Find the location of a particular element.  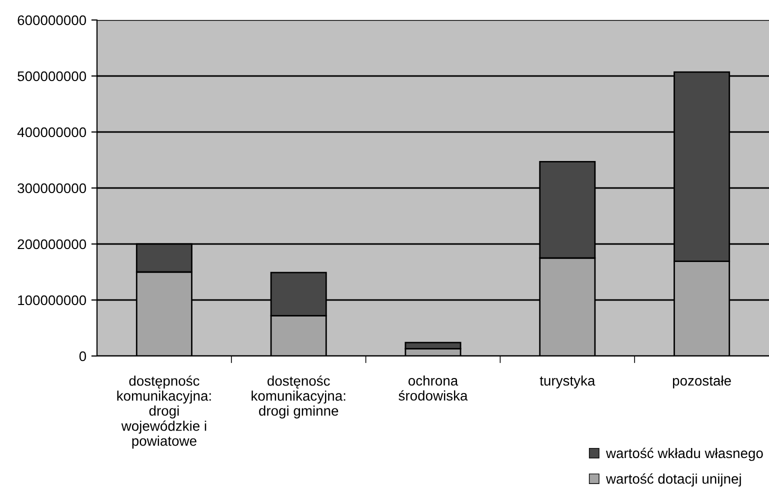

y-tick-label: 500000000 is located at coordinates (52, 76).